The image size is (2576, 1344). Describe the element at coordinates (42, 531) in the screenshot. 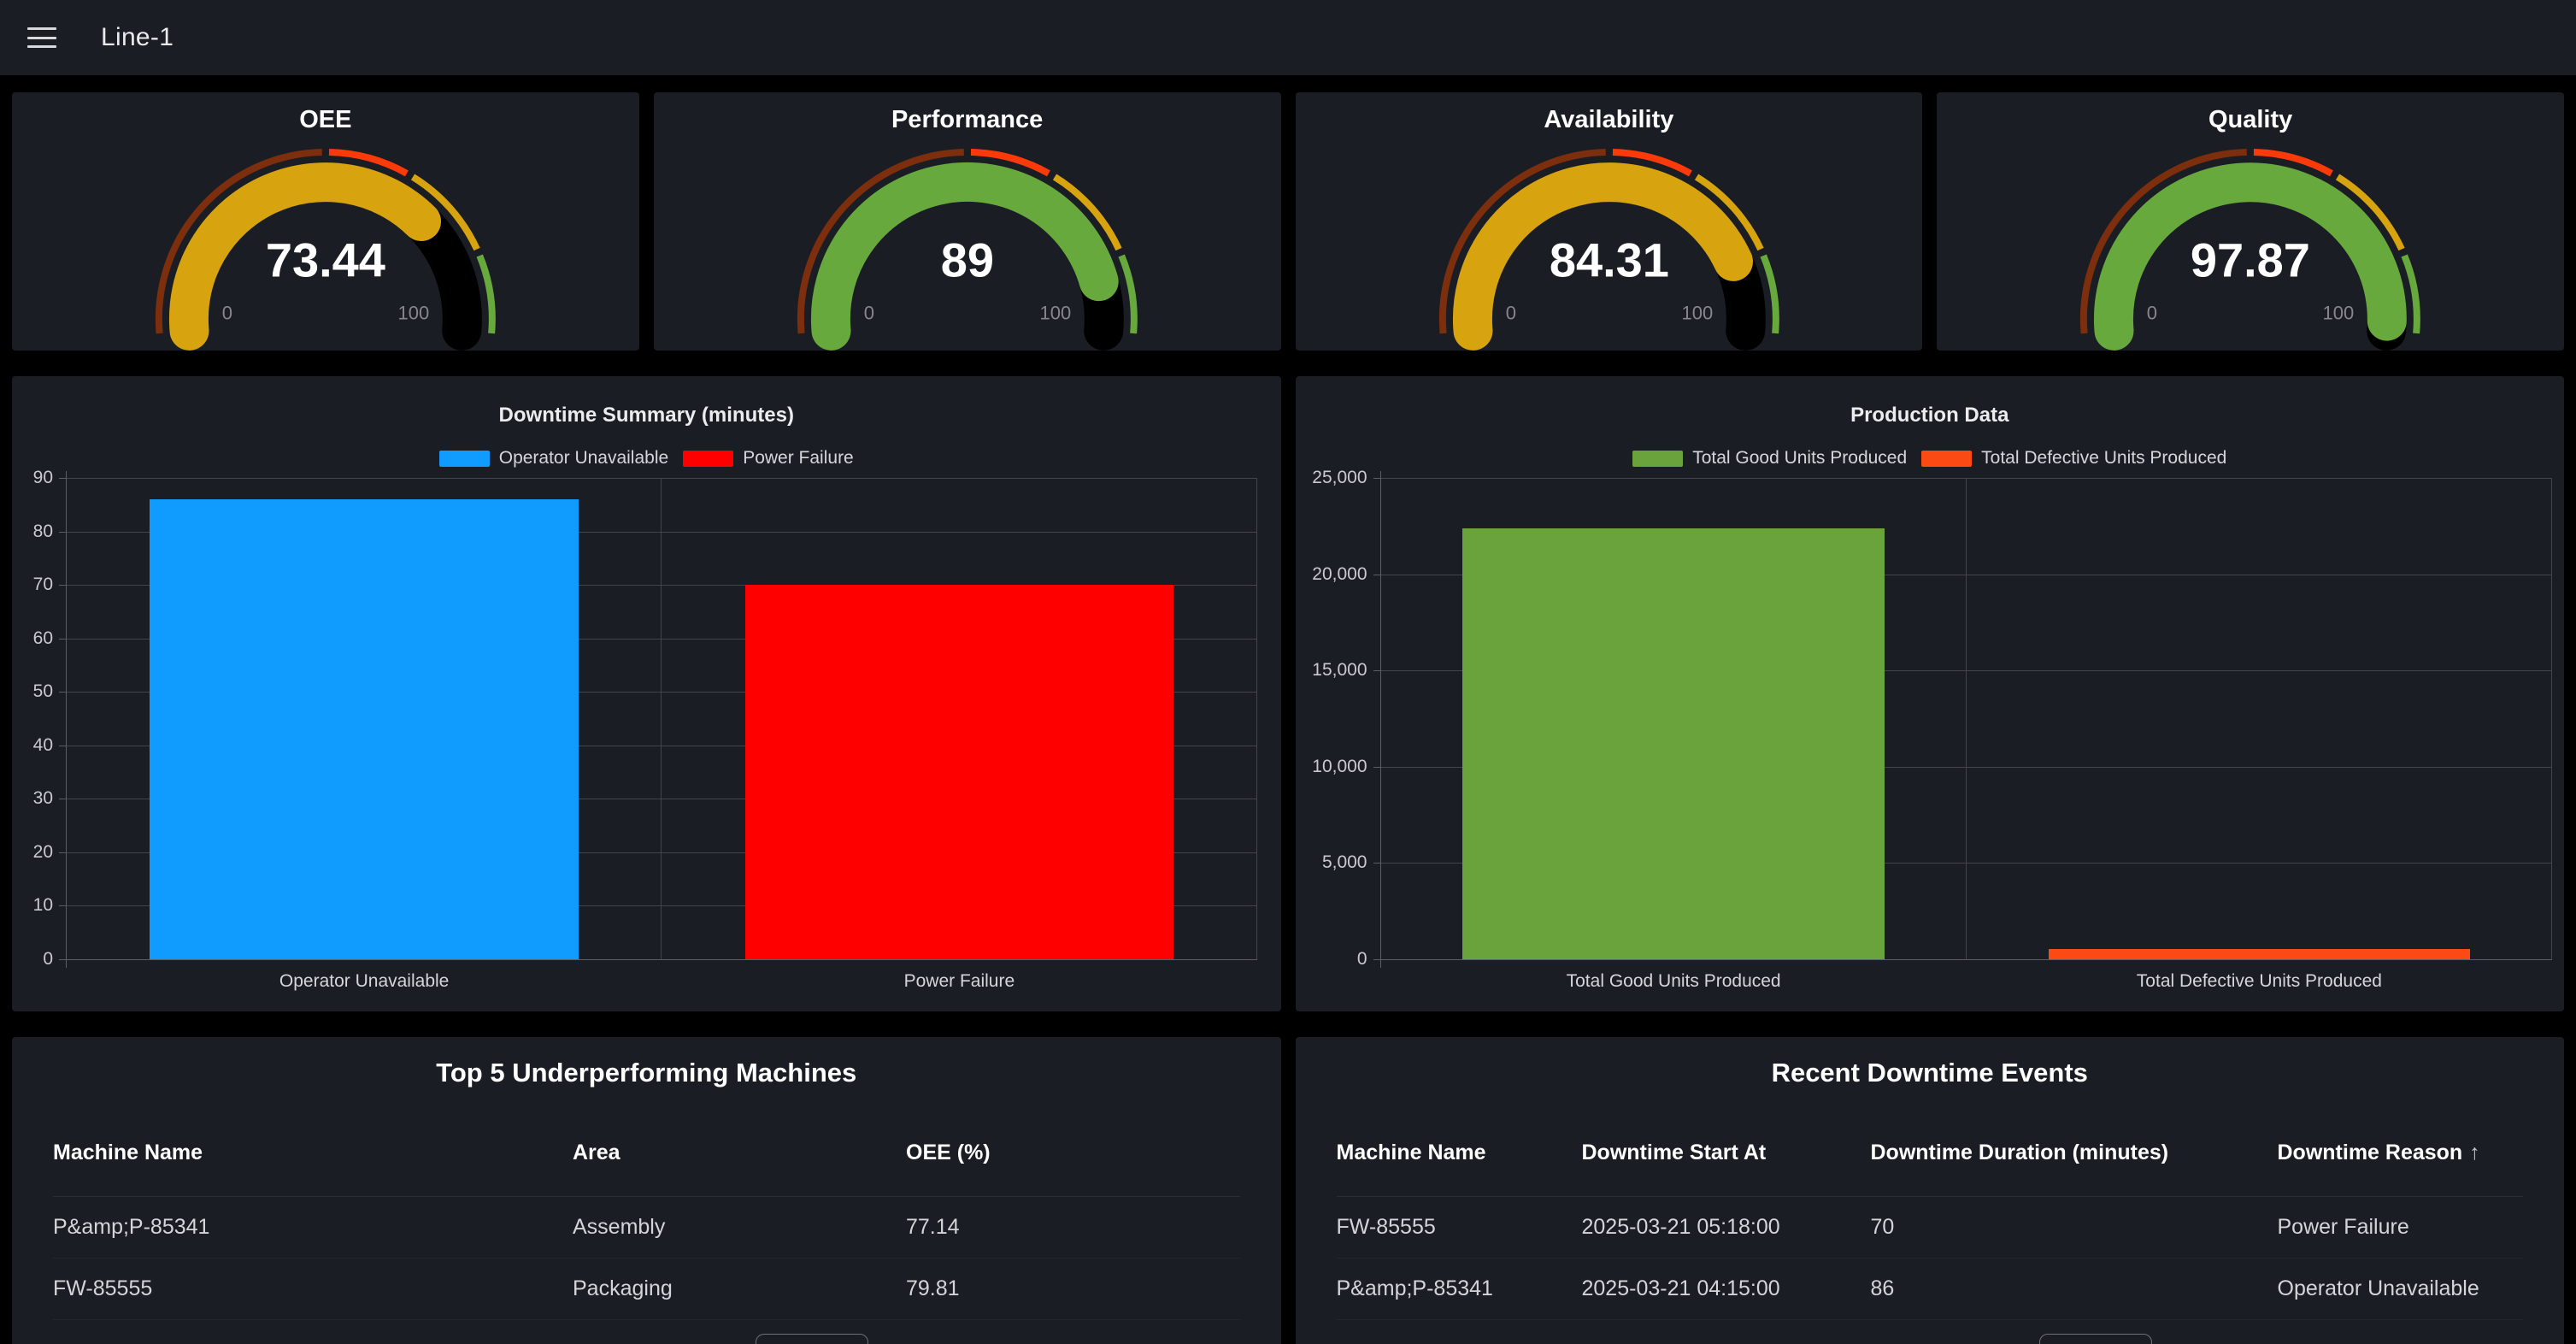

I see `y-tick-label: 80` at that location.